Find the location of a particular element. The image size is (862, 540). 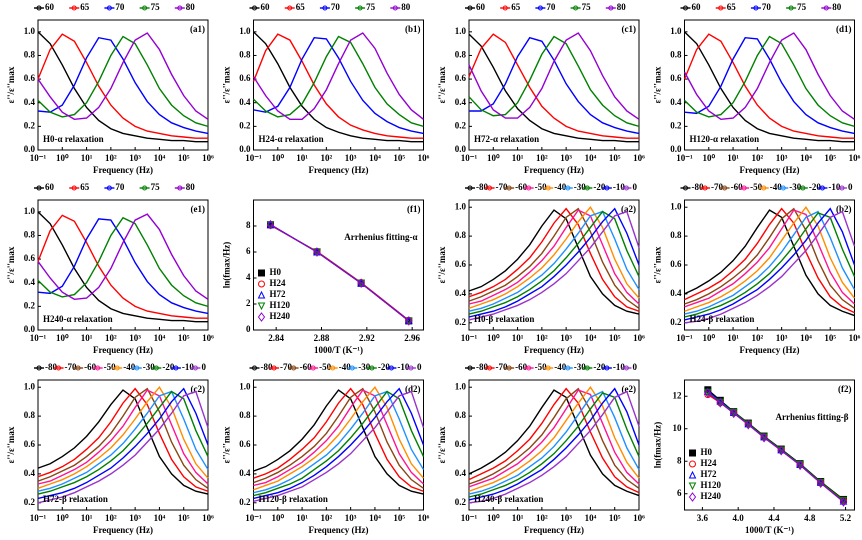

annotation: H0-α relaxation is located at coordinates (73, 139).